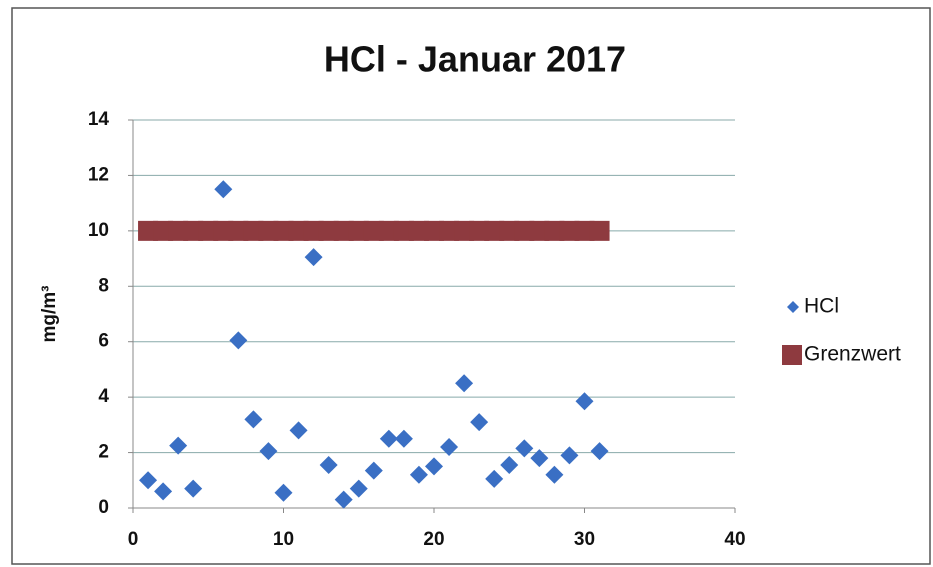 The image size is (933, 567). What do you see at coordinates (283, 539) in the screenshot?
I see `x-tick-label: 10` at bounding box center [283, 539].